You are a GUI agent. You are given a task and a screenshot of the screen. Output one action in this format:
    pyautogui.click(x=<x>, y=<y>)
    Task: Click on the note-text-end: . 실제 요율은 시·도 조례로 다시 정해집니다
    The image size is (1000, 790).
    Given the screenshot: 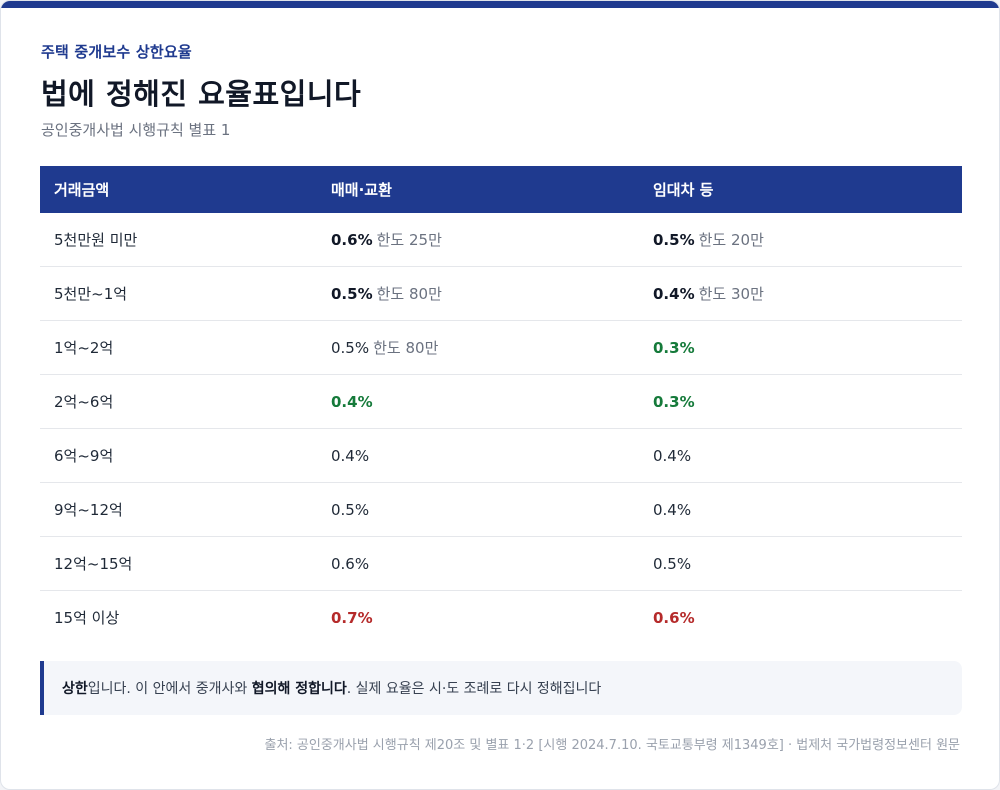 What is the action you would take?
    pyautogui.click(x=474, y=689)
    